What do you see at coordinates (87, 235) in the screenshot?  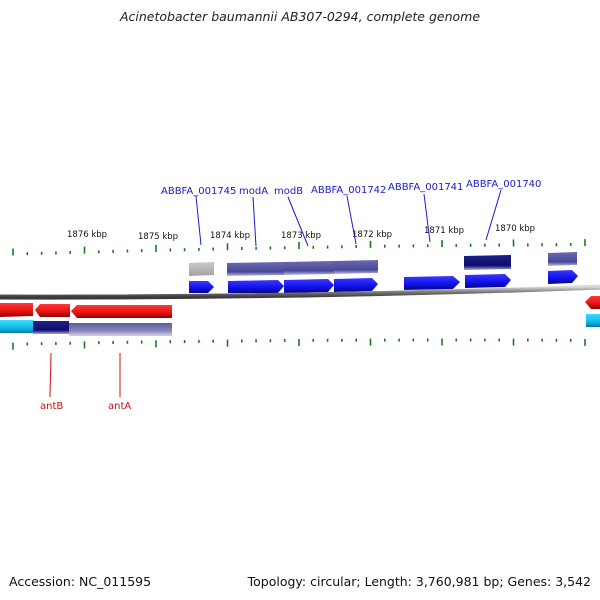 I see `scale-label: 1876 kbp` at bounding box center [87, 235].